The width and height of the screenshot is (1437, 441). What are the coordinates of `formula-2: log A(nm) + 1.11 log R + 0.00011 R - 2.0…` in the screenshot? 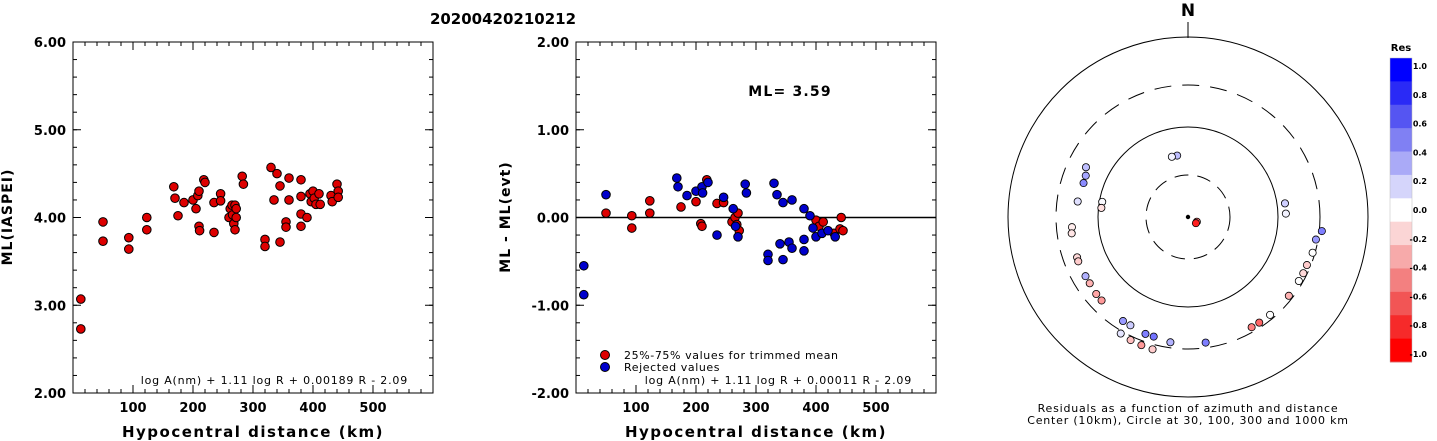 It's located at (778, 380).